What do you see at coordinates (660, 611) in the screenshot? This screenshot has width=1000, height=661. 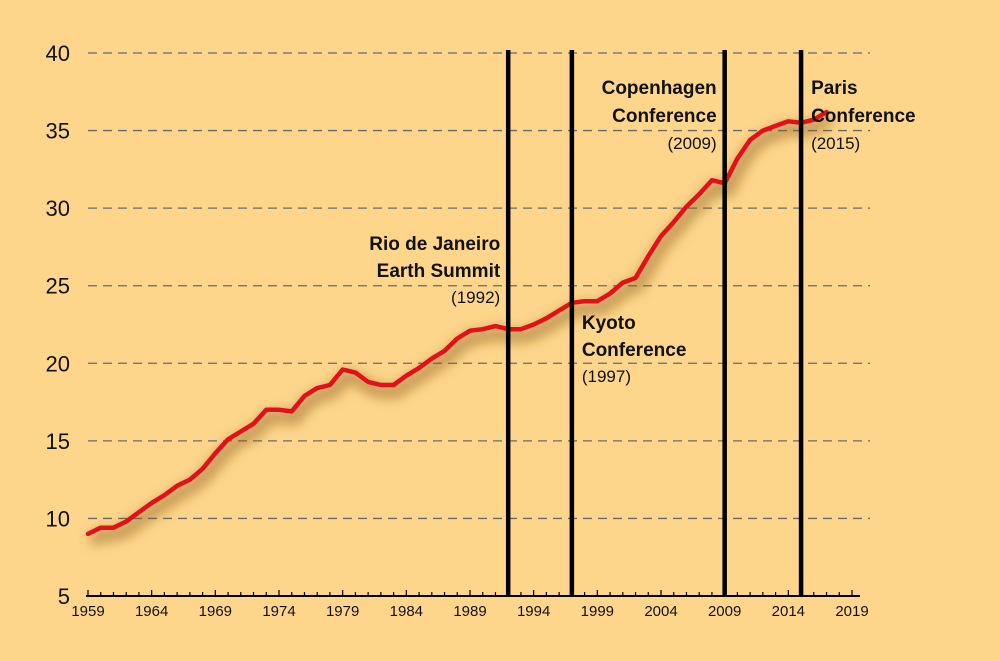 I see `x-tick-label-2004: 2004` at bounding box center [660, 611].